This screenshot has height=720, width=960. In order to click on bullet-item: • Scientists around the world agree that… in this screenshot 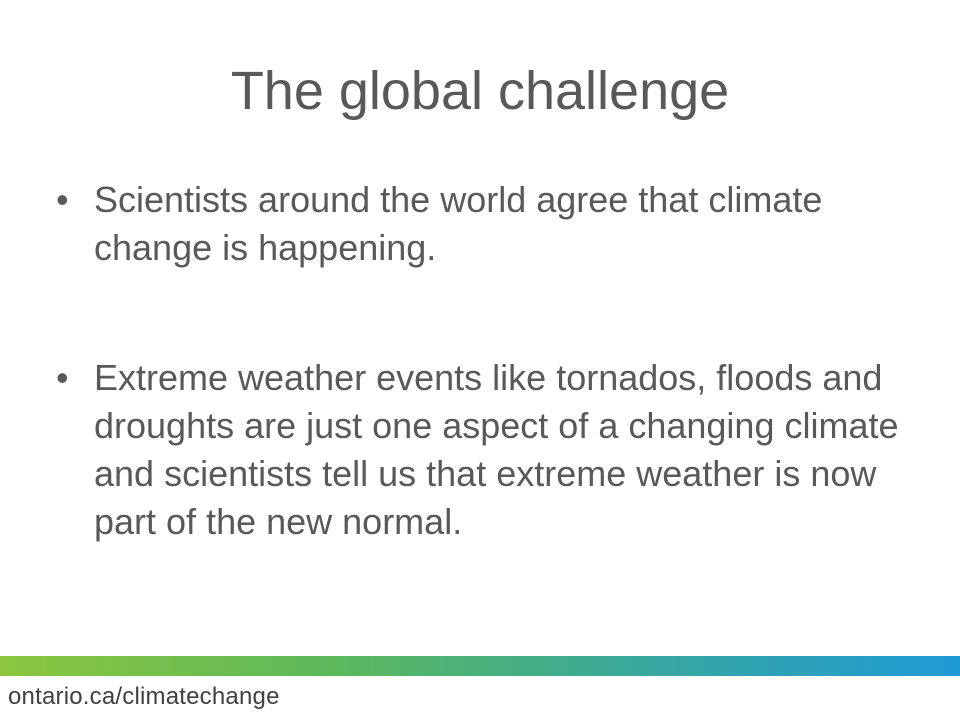, I will do `click(486, 224)`.